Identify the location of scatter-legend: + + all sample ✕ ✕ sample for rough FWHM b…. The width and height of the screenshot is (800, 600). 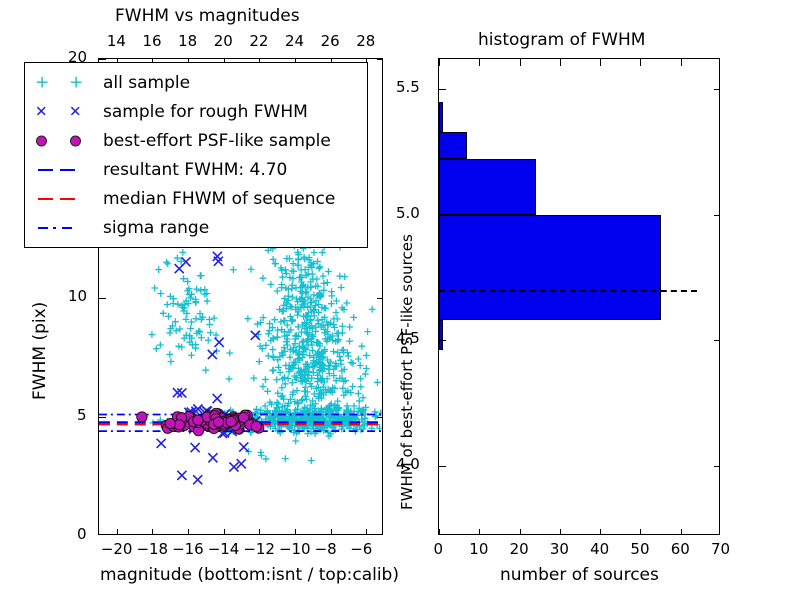
(196, 155).